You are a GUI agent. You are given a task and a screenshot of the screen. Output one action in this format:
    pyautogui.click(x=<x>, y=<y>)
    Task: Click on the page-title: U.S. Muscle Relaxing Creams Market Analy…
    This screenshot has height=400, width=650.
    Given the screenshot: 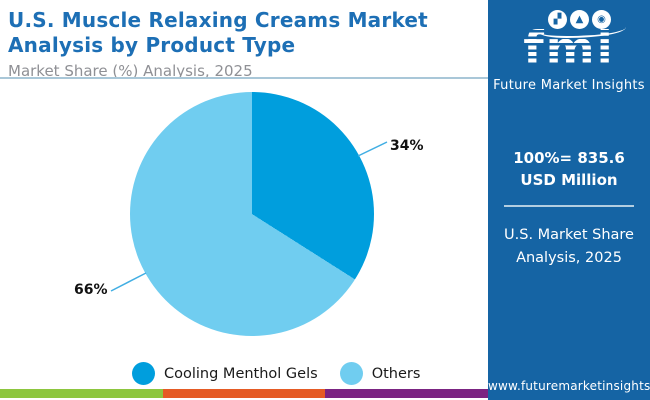 What is the action you would take?
    pyautogui.click(x=244, y=33)
    